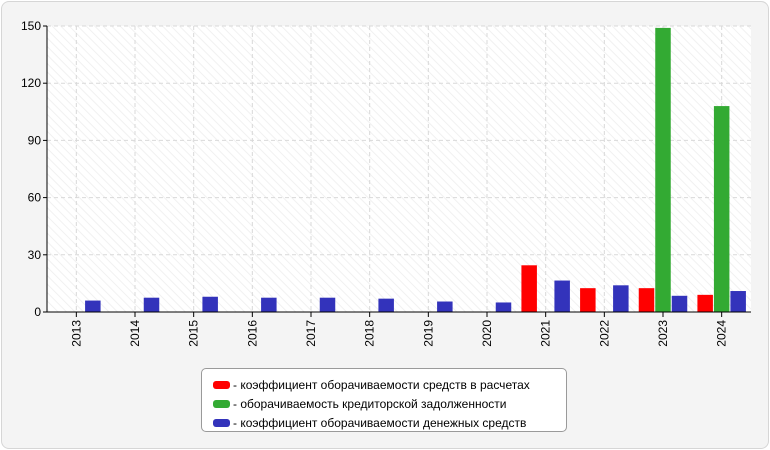 This screenshot has width=770, height=450. What do you see at coordinates (646, 300) in the screenshot?
I see `bar-1-2023` at bounding box center [646, 300].